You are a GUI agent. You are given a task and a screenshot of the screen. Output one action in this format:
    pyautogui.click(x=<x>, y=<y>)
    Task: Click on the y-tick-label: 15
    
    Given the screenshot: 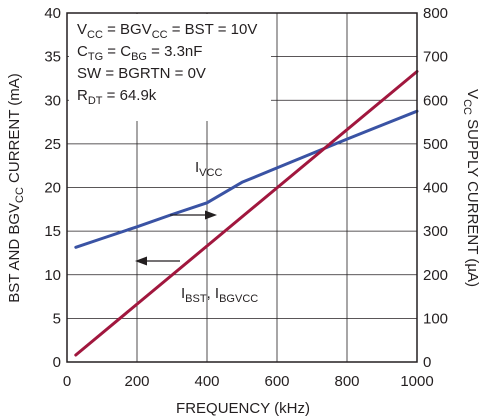 What is the action you would take?
    pyautogui.click(x=52, y=231)
    